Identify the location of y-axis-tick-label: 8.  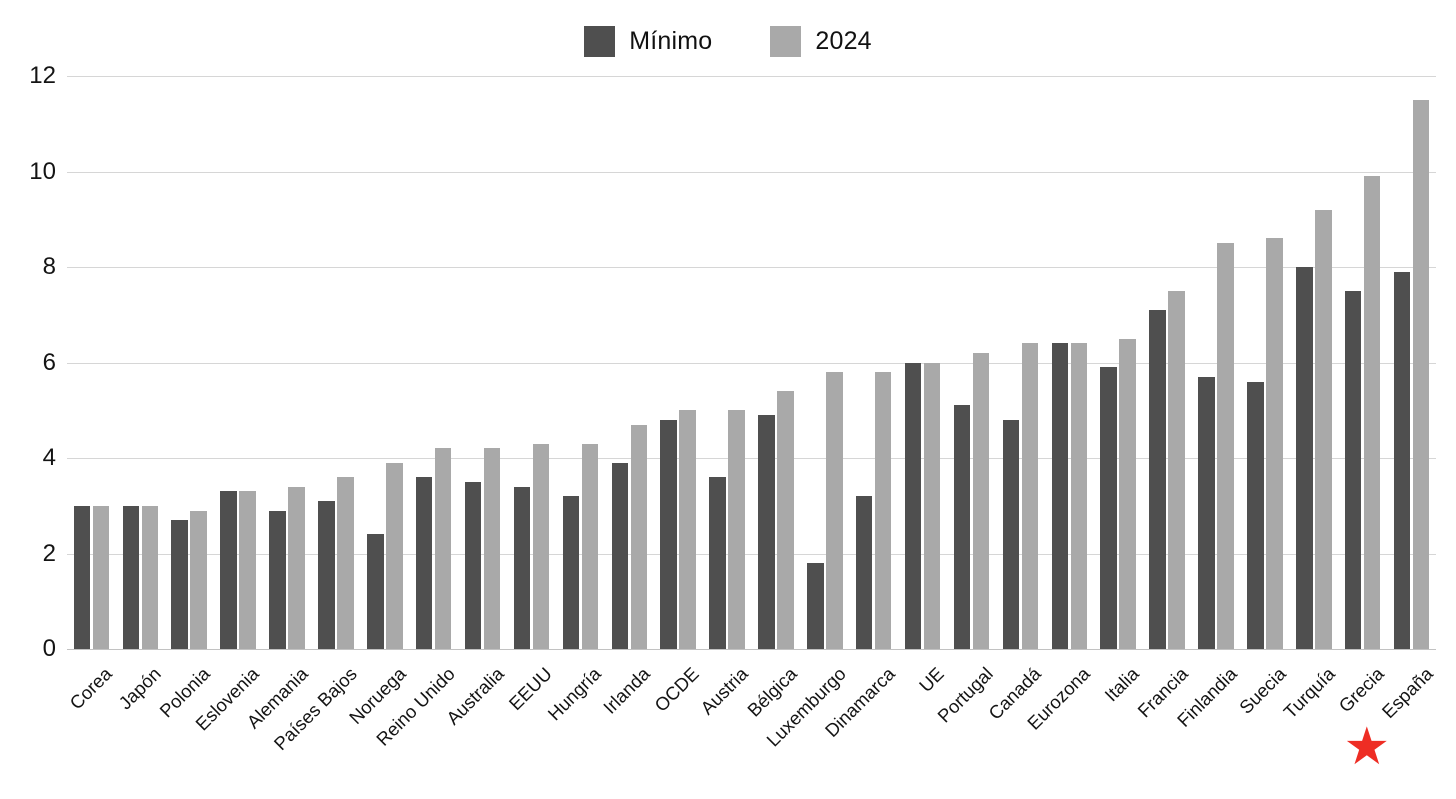
(49, 266).